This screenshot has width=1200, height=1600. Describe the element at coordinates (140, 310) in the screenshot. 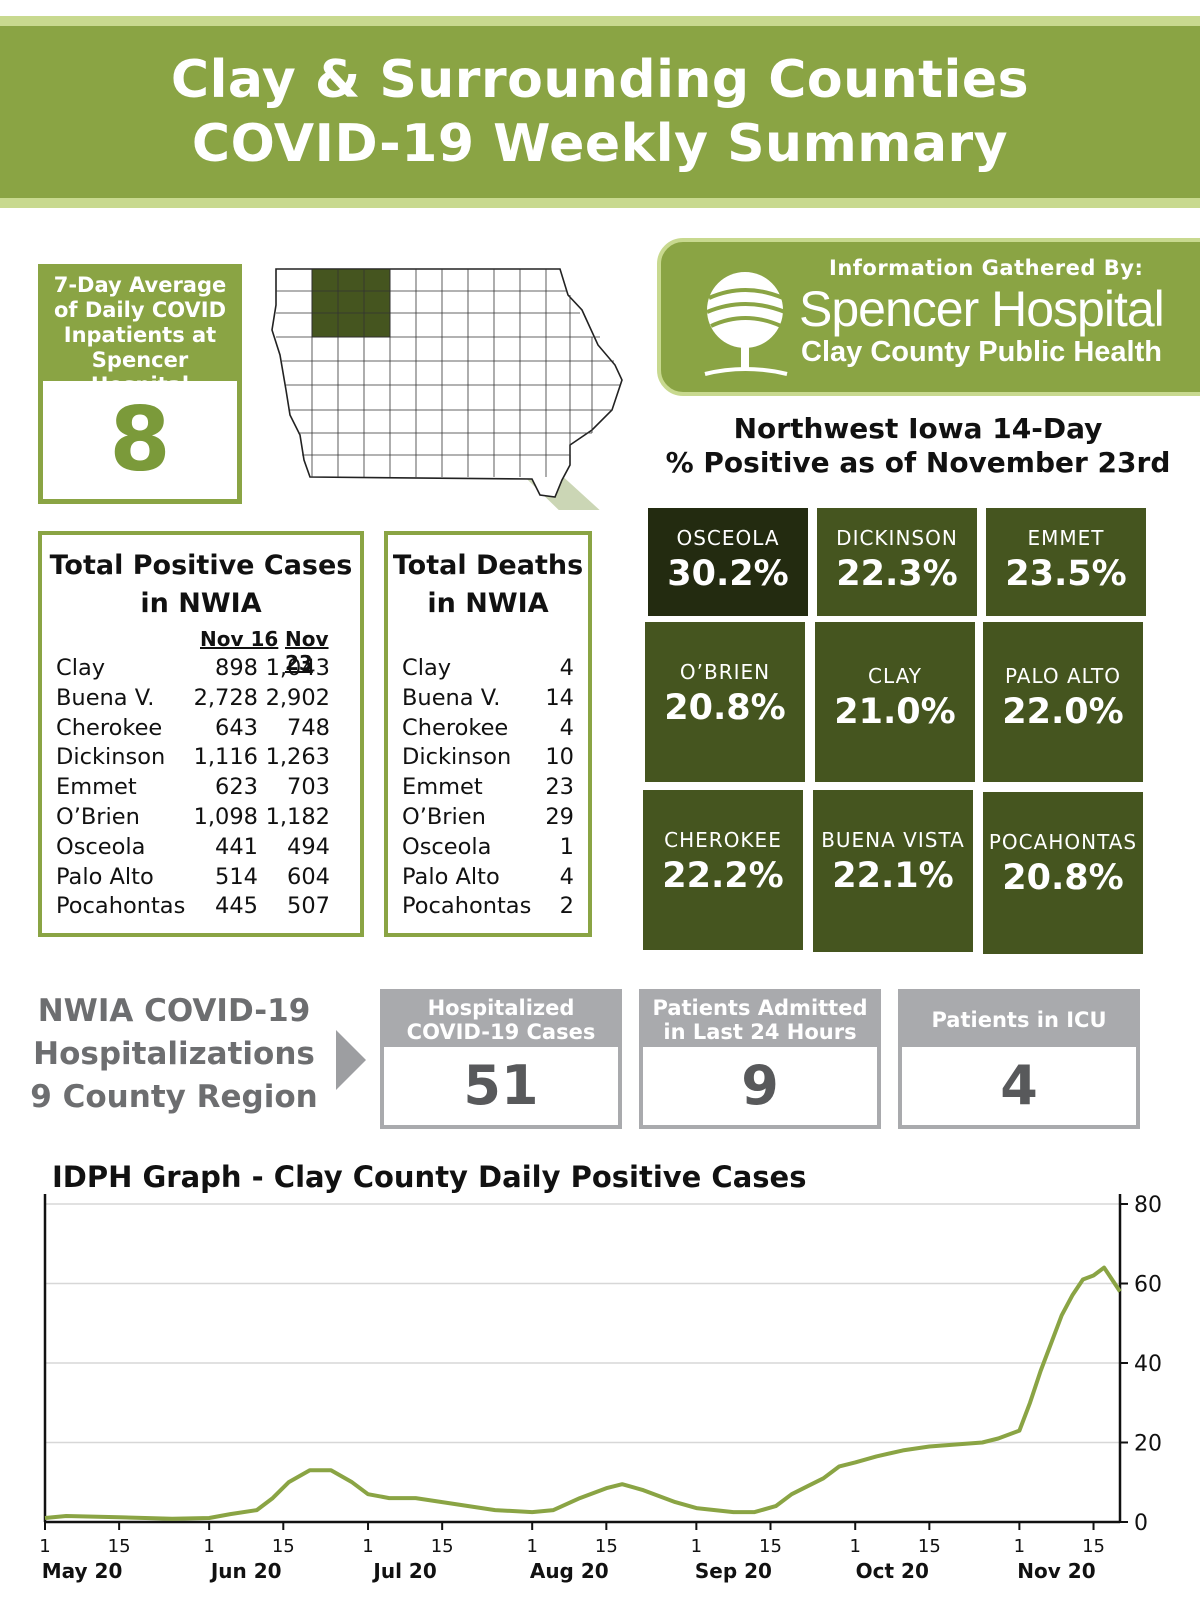

I see `inpatients-label-line: of Daily COVID` at that location.